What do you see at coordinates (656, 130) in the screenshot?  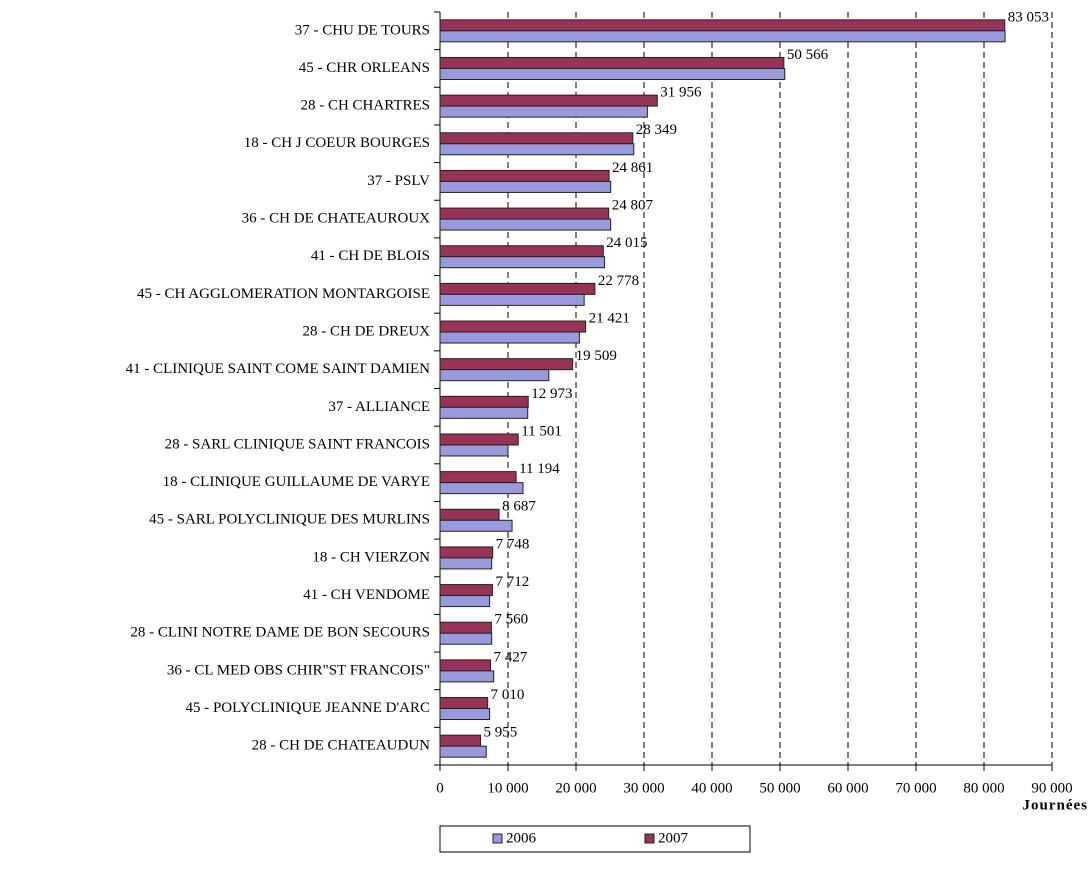 I see `value-label: 28 349` at bounding box center [656, 130].